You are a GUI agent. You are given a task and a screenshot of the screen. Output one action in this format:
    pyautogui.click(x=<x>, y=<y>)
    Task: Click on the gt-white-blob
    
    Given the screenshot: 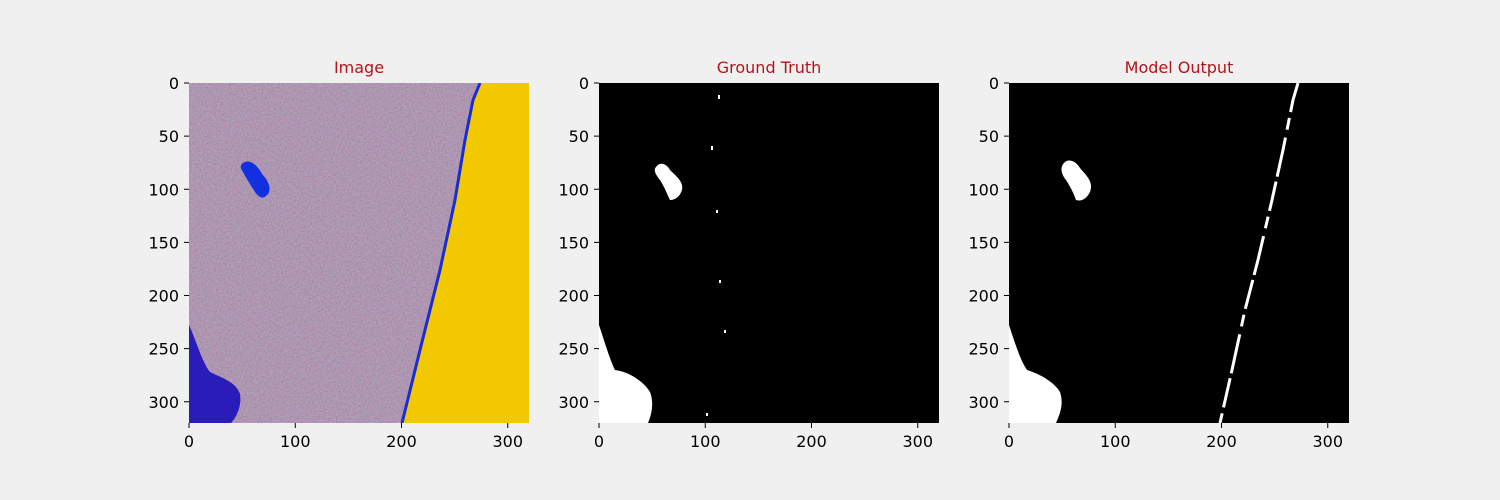 What is the action you would take?
    pyautogui.click(x=668, y=181)
    